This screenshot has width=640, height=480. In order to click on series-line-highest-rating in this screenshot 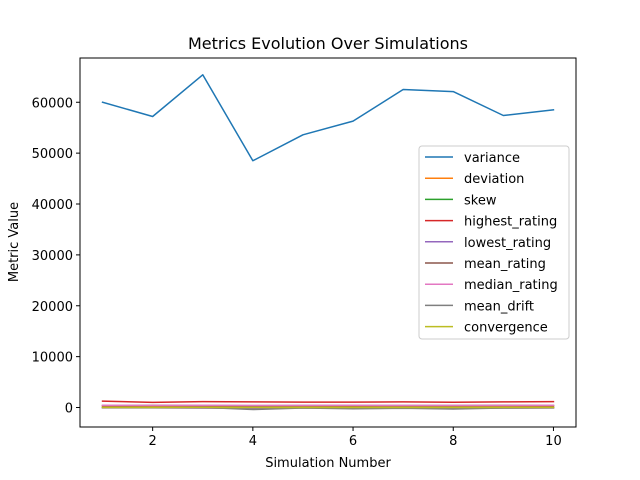, I will do `click(328, 402)`.